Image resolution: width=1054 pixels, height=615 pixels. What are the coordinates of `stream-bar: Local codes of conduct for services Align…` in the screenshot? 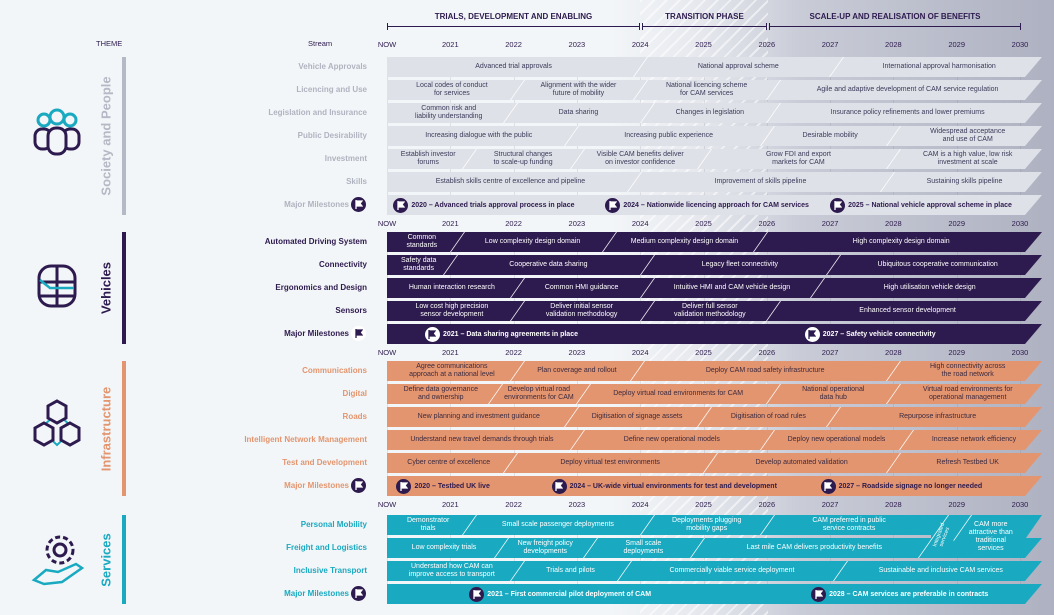 It's located at (714, 90).